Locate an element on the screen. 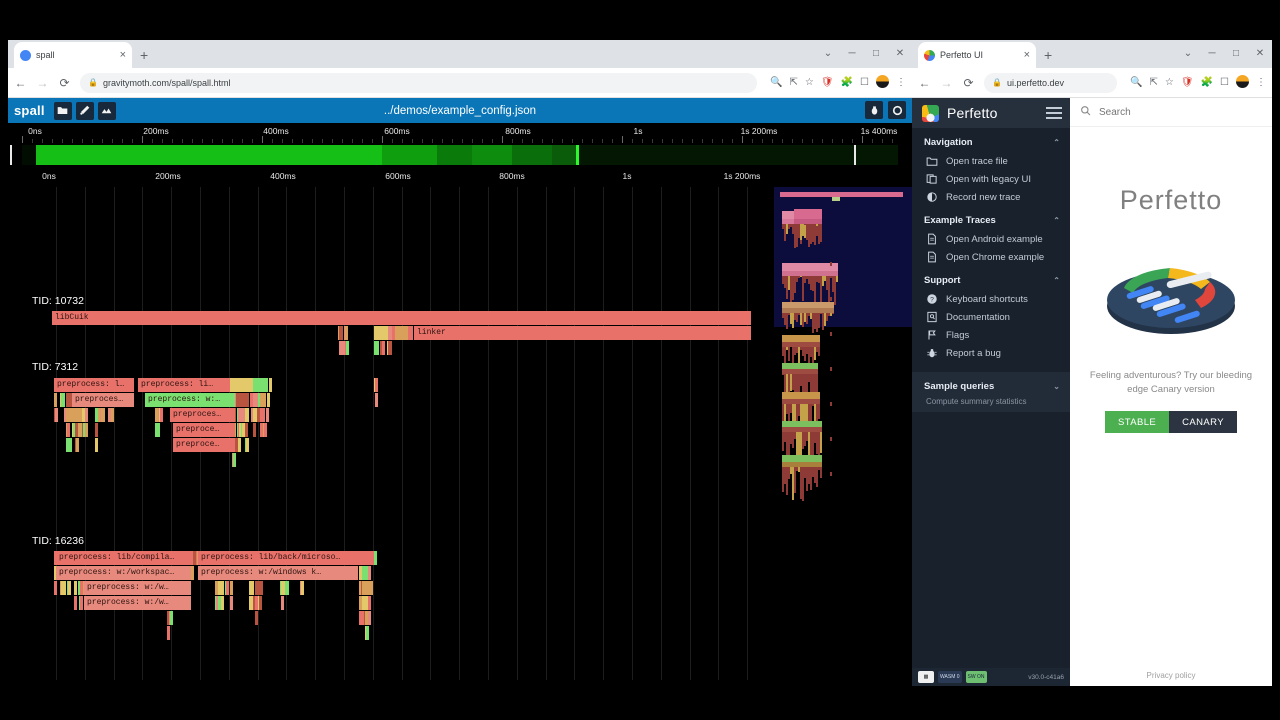 This screenshot has width=1280, height=720. shield-icon: 🛡 is located at coordinates (1187, 82).